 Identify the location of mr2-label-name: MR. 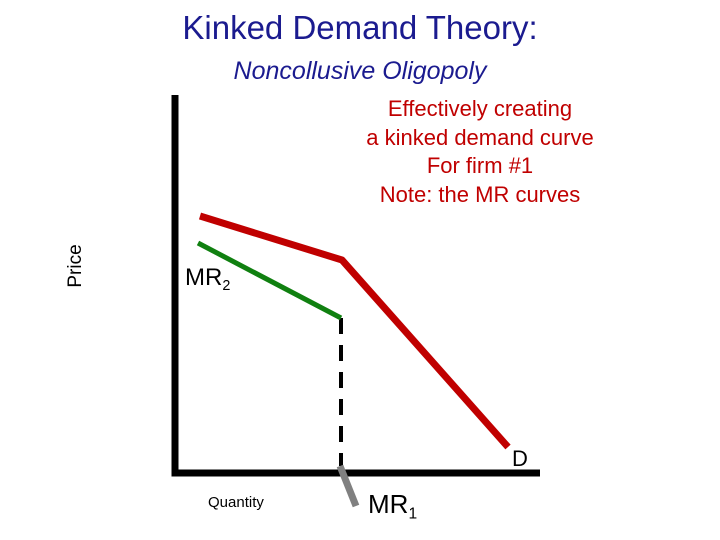
(204, 277).